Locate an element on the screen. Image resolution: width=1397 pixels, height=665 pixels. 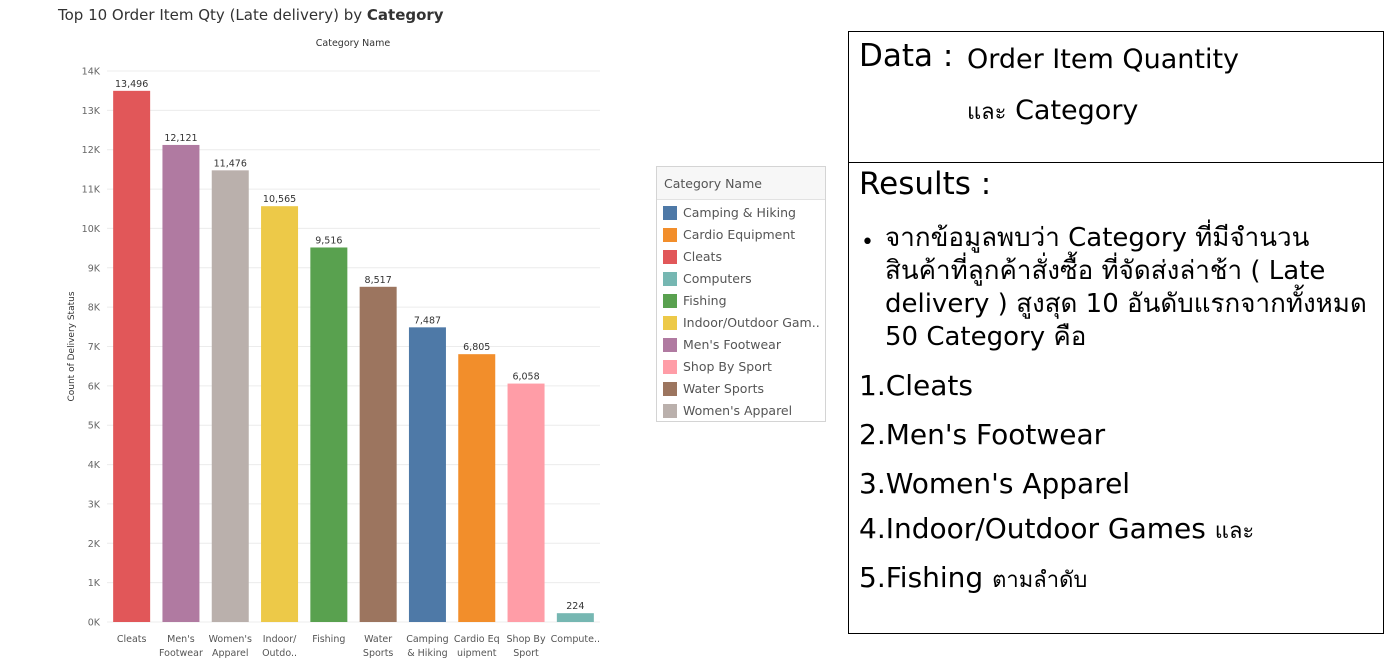
legend-item: Water Sports is located at coordinates (741, 389).